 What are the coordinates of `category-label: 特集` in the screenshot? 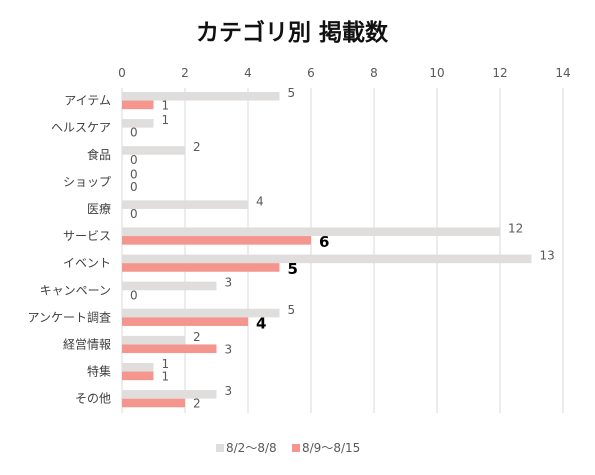 It's located at (99, 371).